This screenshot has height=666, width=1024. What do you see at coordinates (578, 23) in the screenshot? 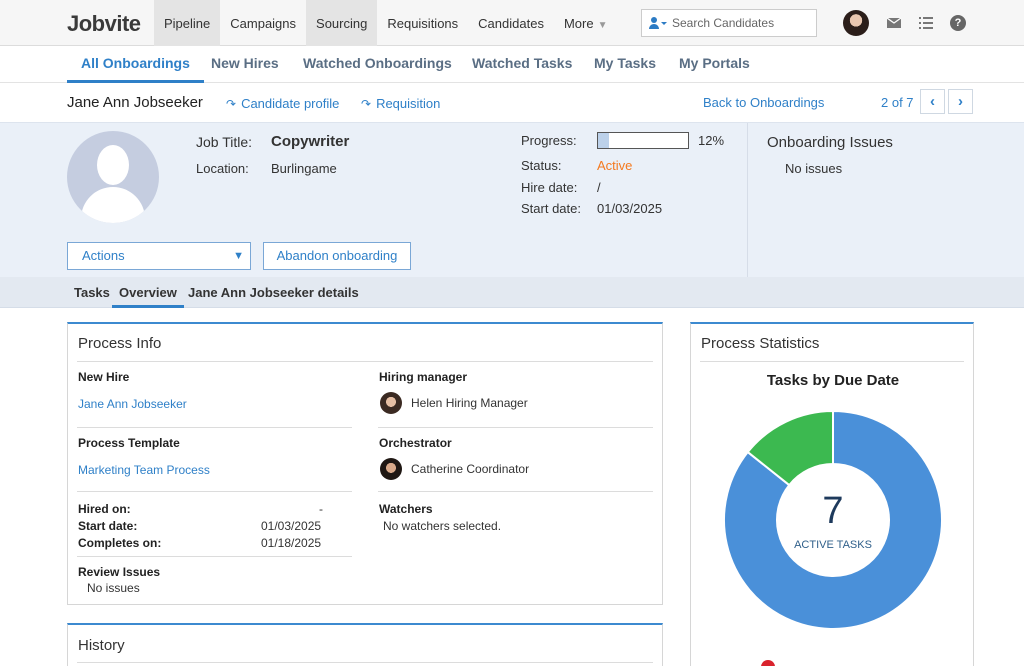
I see `nav-more-label: More` at bounding box center [578, 23].